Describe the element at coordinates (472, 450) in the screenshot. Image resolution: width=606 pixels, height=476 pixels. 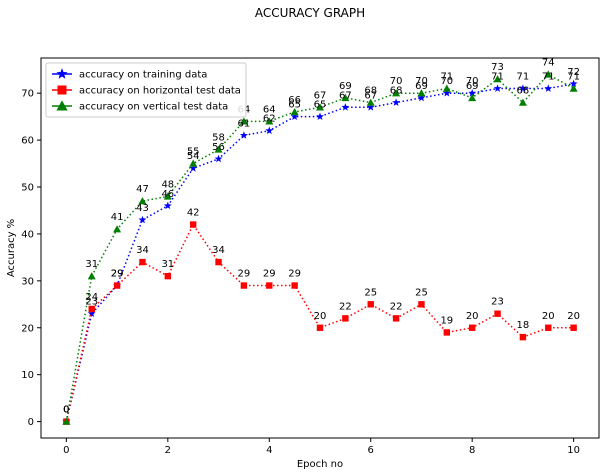
I see `x-tick-label: 8` at that location.